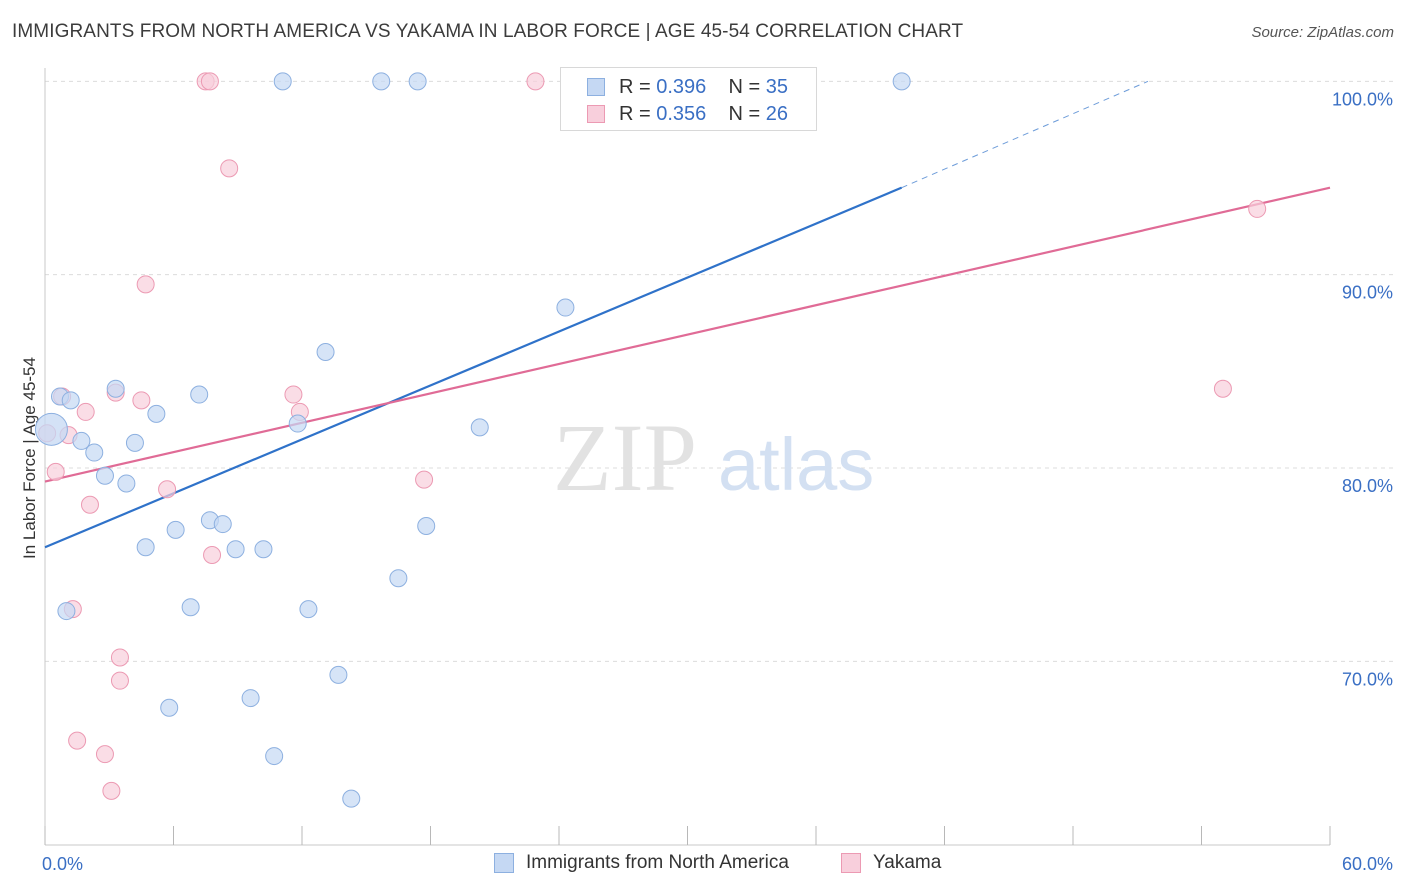 This screenshot has height=892, width=1406. I want to click on y-tick-label: 100.0%, so click(1362, 99).